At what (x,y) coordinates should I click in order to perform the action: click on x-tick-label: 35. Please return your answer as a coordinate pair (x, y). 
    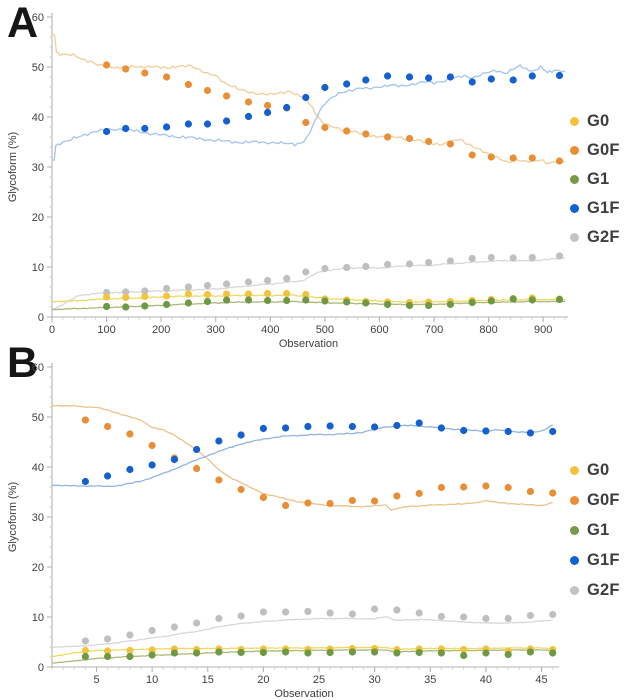
    Looking at the image, I should click on (430, 680).